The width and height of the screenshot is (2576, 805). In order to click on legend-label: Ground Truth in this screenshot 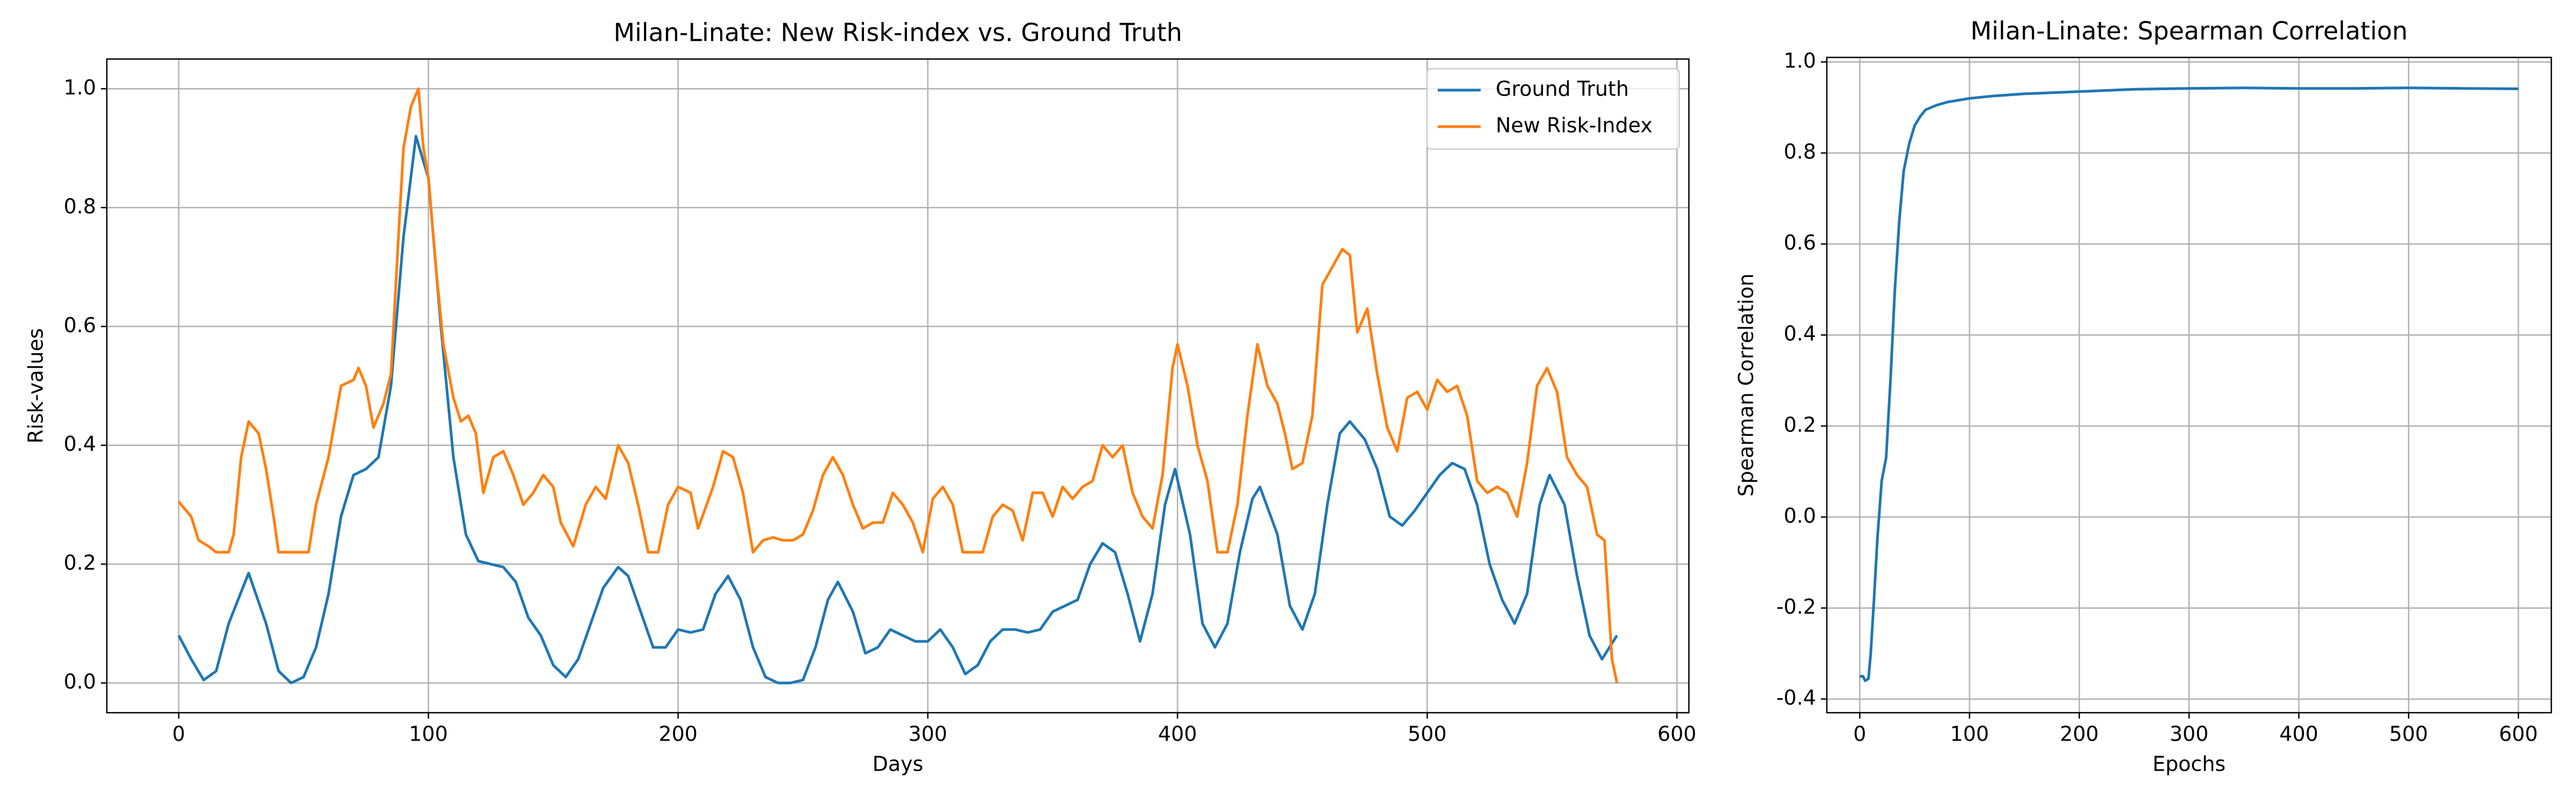, I will do `click(1562, 89)`.